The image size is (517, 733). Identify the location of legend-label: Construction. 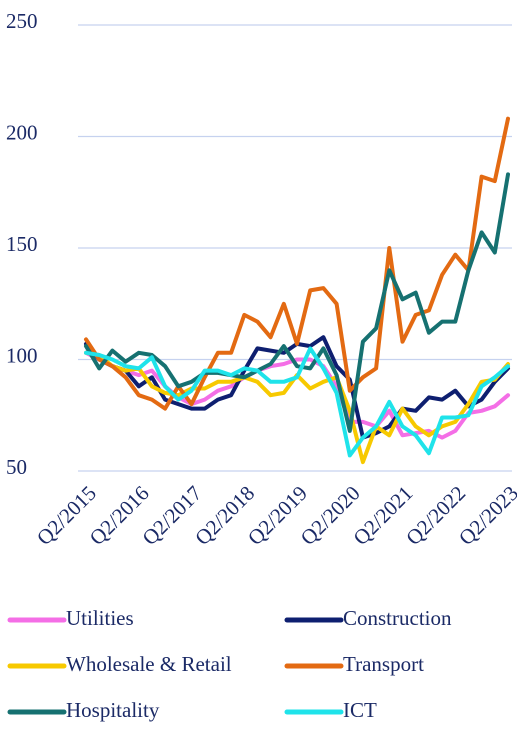
(397, 618).